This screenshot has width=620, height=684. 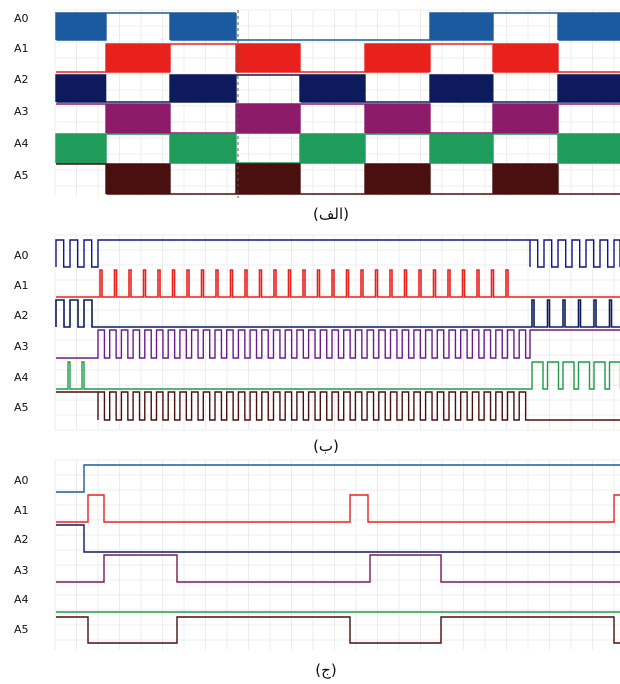 What do you see at coordinates (21, 48) in the screenshot?
I see `panel-a-label-a1: A1` at bounding box center [21, 48].